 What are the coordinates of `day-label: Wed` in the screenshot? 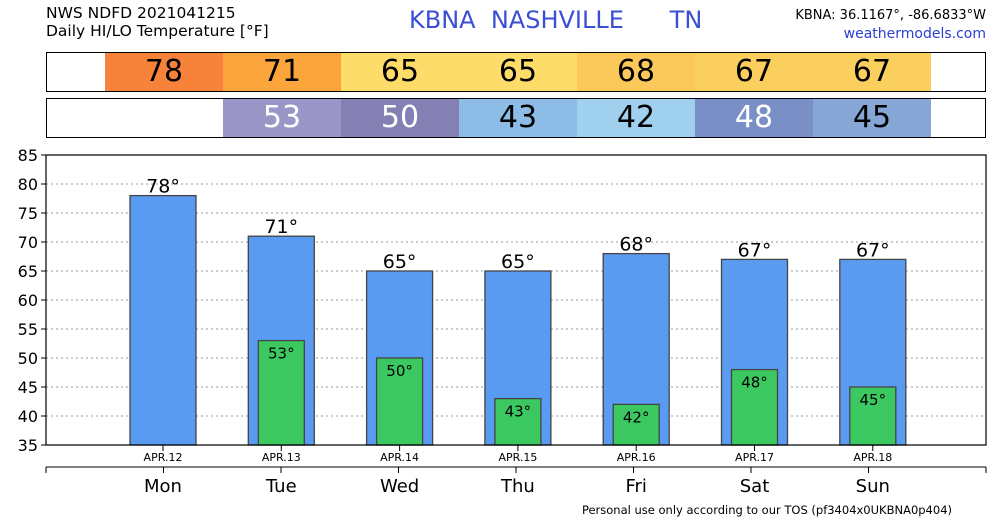 It's located at (399, 486).